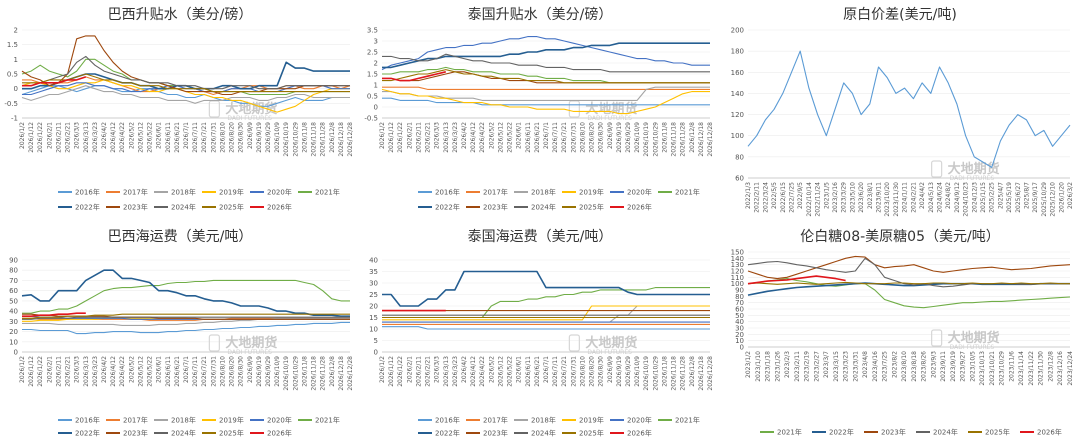 The image size is (1080, 445). What do you see at coordinates (1018, 197) in the screenshot?
I see `x-tick-label: 2025/6/27` at bounding box center [1018, 197].